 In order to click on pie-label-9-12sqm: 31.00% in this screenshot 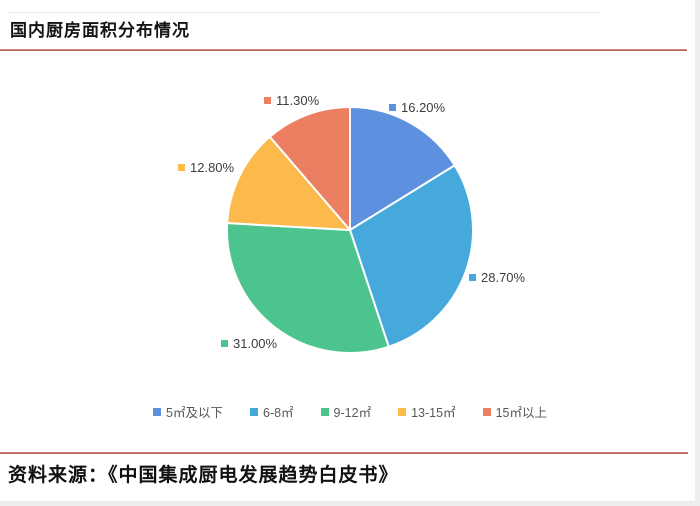, I will do `click(249, 343)`.